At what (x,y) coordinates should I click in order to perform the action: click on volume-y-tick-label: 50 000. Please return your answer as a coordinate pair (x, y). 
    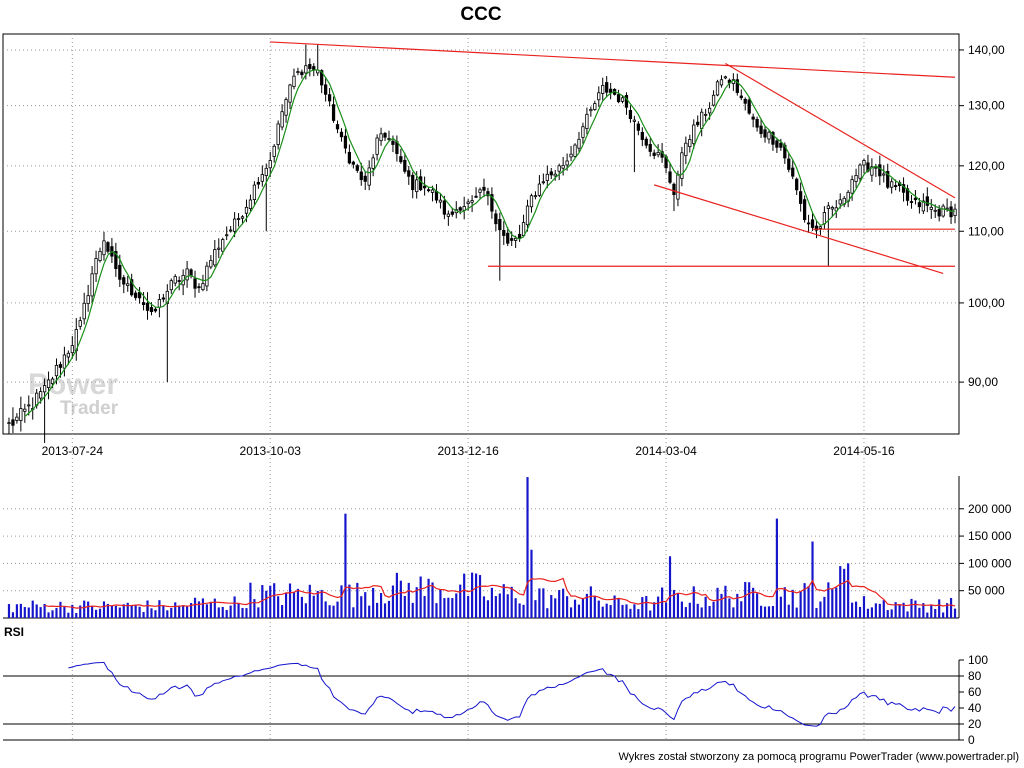
    Looking at the image, I should click on (986, 591).